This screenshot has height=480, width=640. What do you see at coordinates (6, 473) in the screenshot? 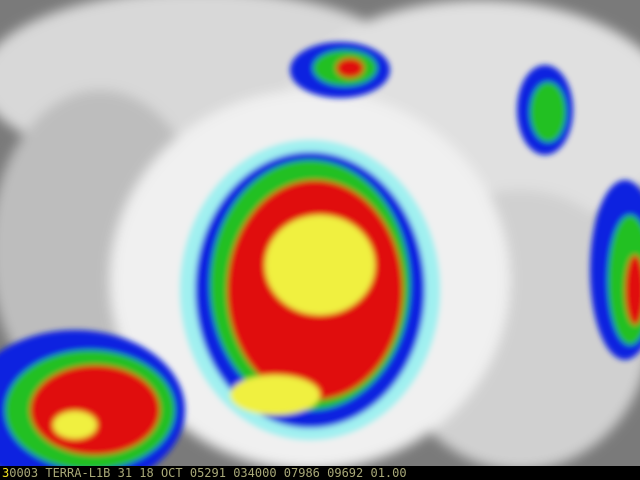
I see `frame-number: 3` at bounding box center [6, 473].